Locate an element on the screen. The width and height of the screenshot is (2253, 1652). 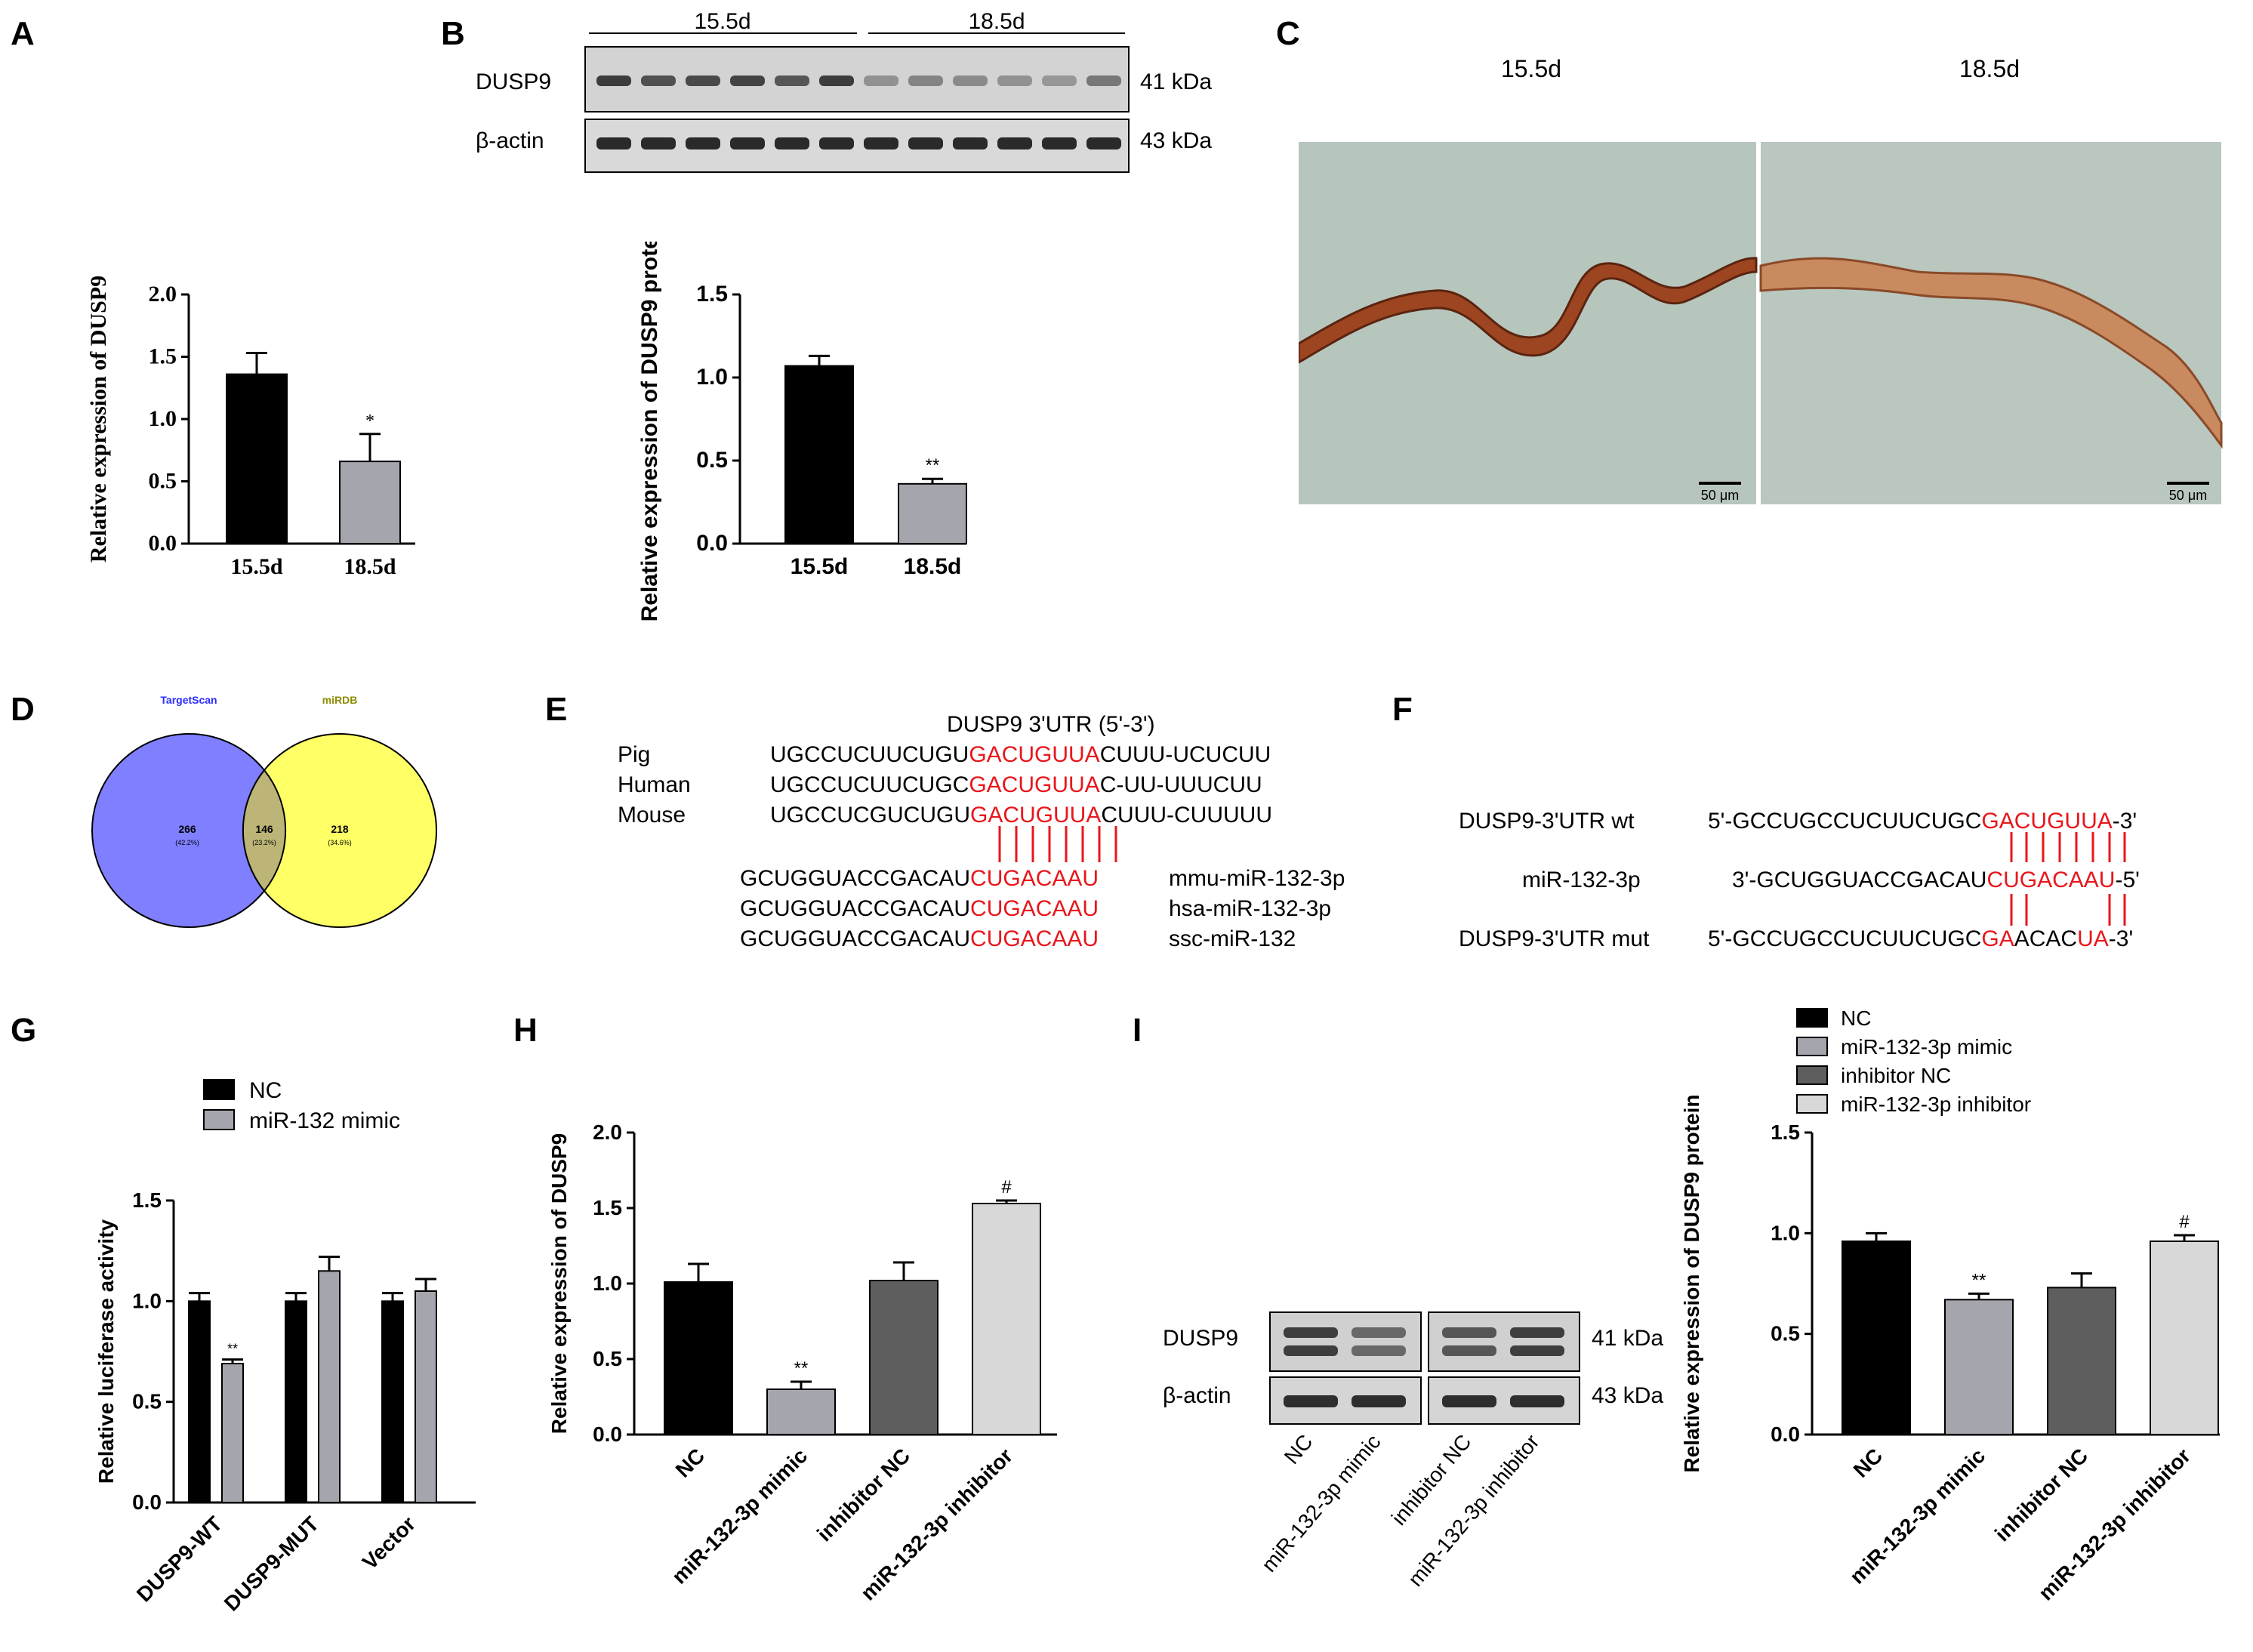
mirna-name: ssc-miR-132 is located at coordinates (1232, 939).